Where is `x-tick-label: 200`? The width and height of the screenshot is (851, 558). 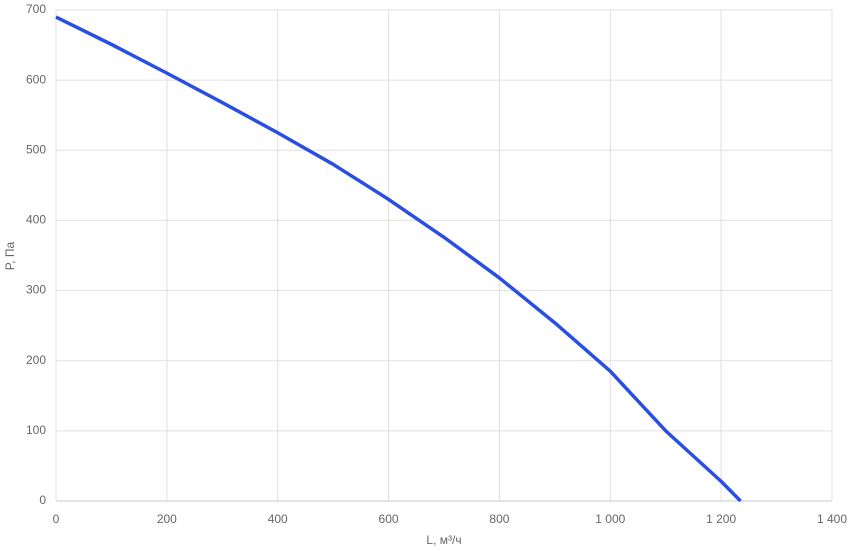
x-tick-label: 200 is located at coordinates (167, 519).